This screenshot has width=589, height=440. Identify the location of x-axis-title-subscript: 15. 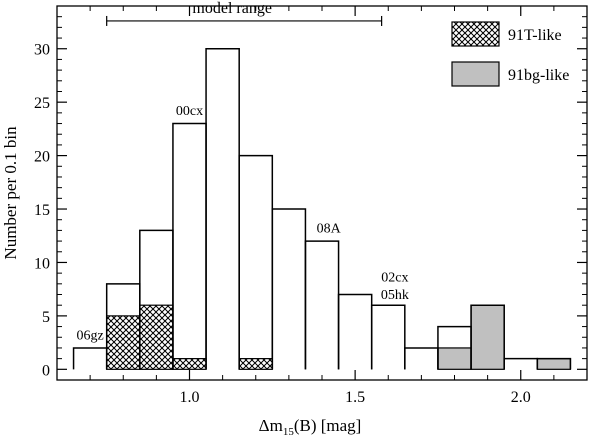
(289, 432).